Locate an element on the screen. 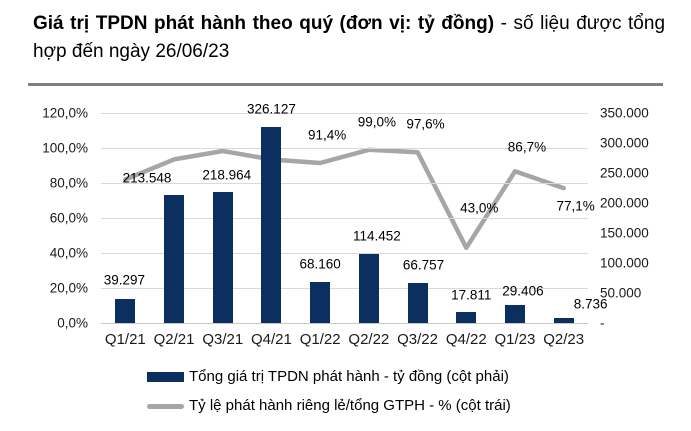 The image size is (691, 431). line-value-label: 91,4% is located at coordinates (327, 135).